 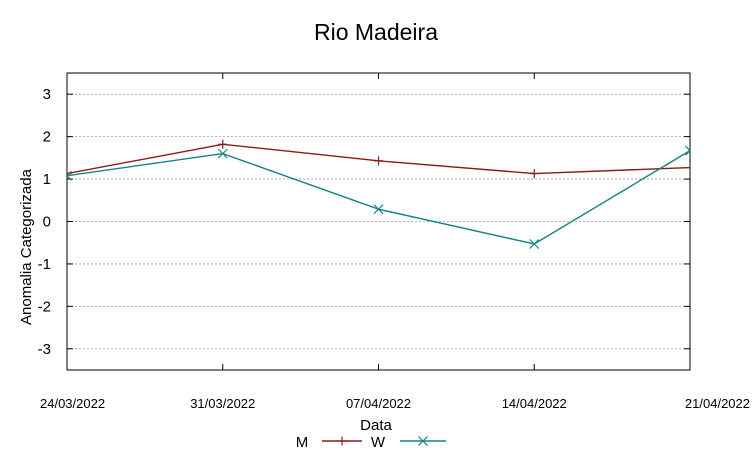 I want to click on x-tick-label: 31/03/2022, so click(x=222, y=403).